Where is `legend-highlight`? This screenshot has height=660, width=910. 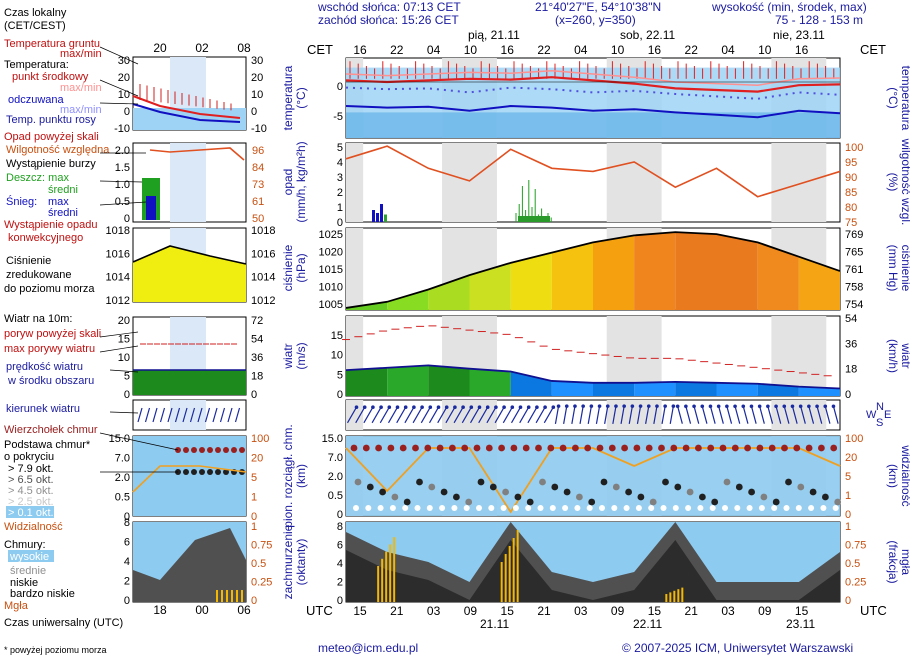
legend-highlight is located at coordinates (31, 556).